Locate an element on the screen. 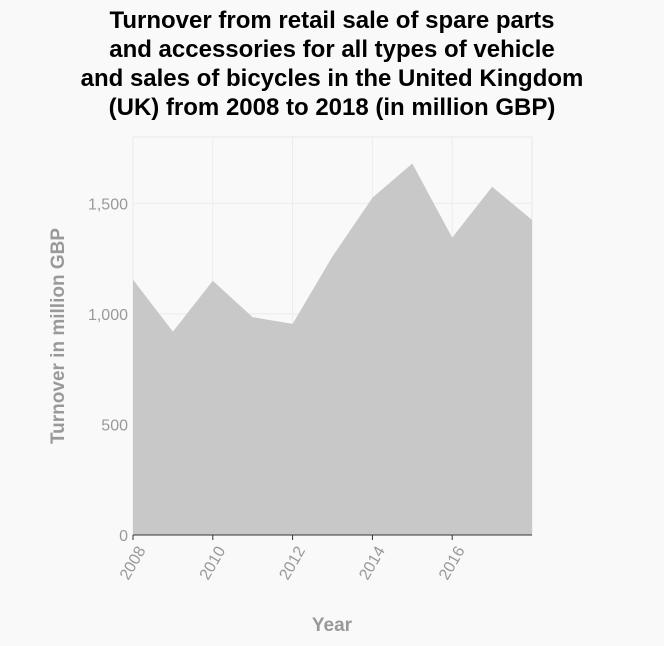 The height and width of the screenshot is (646, 664). chart-title-line-2: and accessories for all types of vehicle is located at coordinates (332, 49).